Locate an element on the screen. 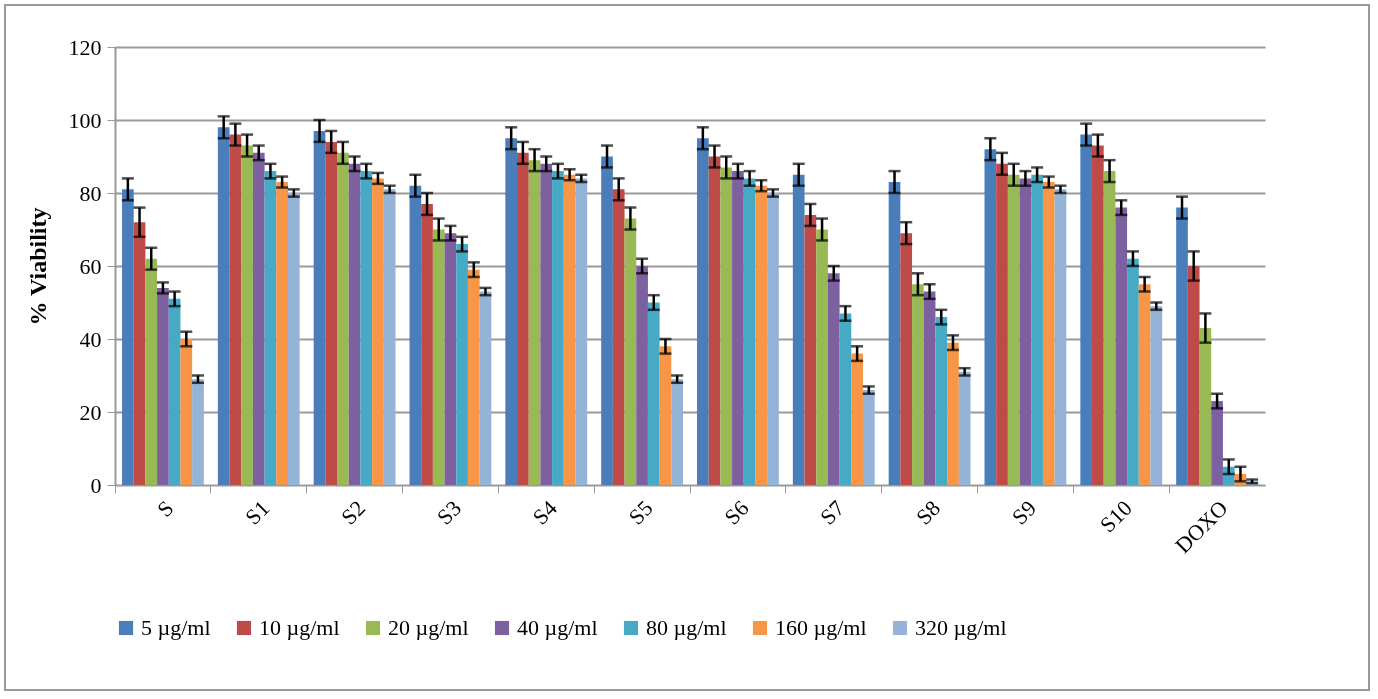 Image resolution: width=1378 pixels, height=699 pixels. legend-label: 20 µg/ml is located at coordinates (428, 627).